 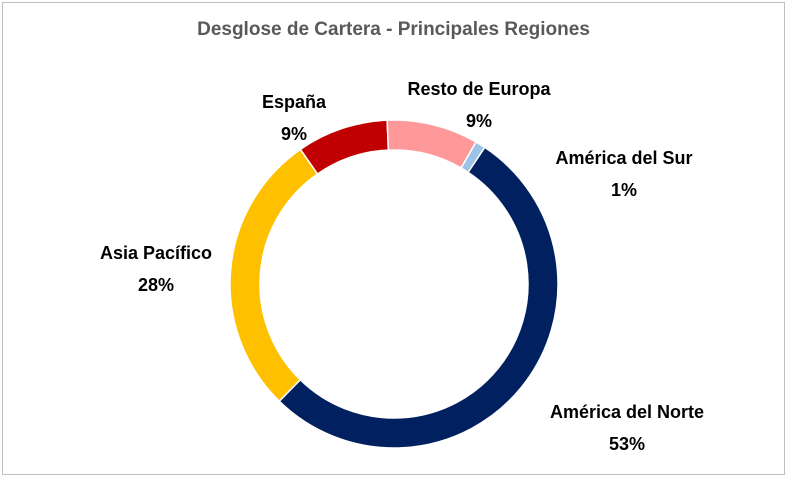 What do you see at coordinates (624, 190) in the screenshot?
I see `value-america-del-sur: 1%` at bounding box center [624, 190].